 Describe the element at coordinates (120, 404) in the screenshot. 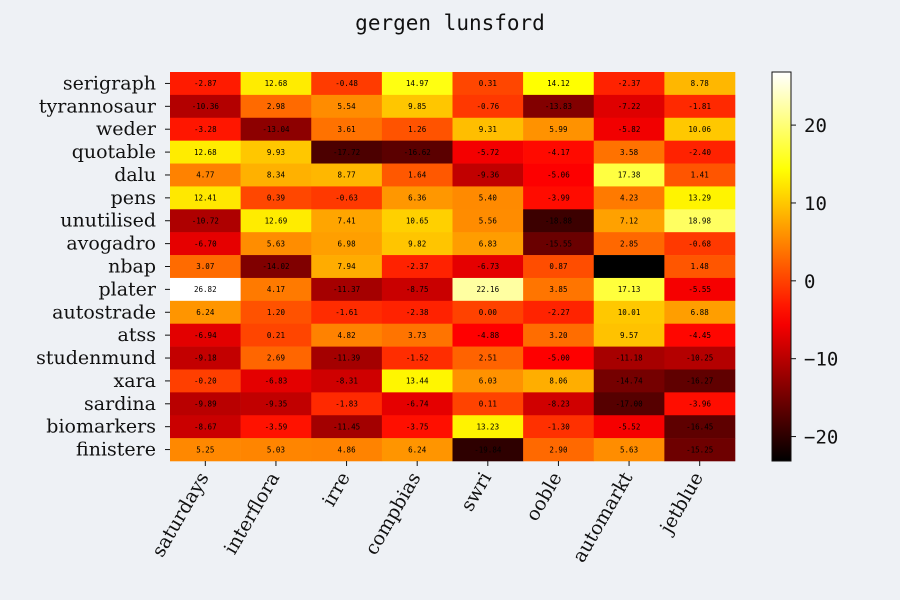

I see `y-tick-label: sardina` at that location.